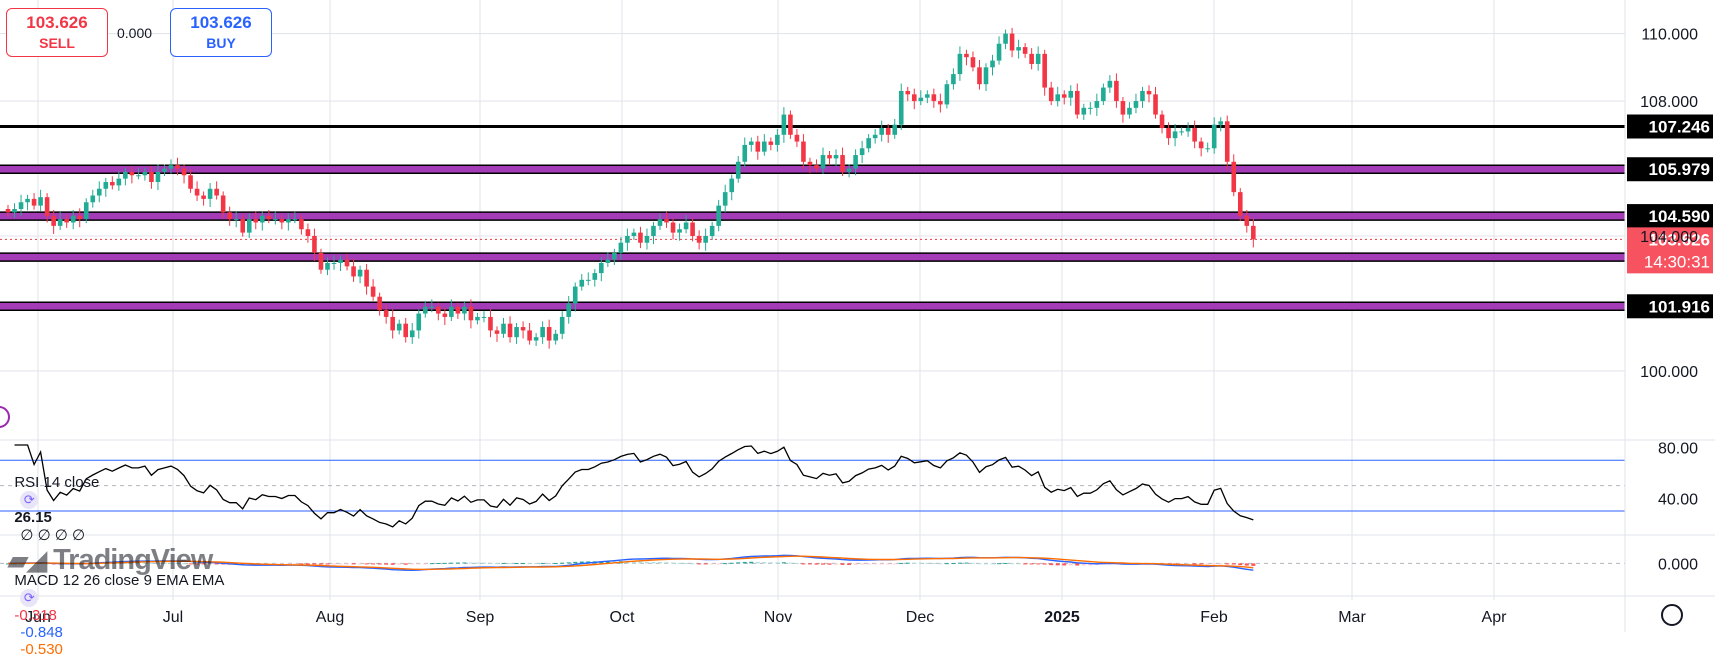  Describe the element at coordinates (221, 43) in the screenshot. I see `buy-label: BUY` at that location.